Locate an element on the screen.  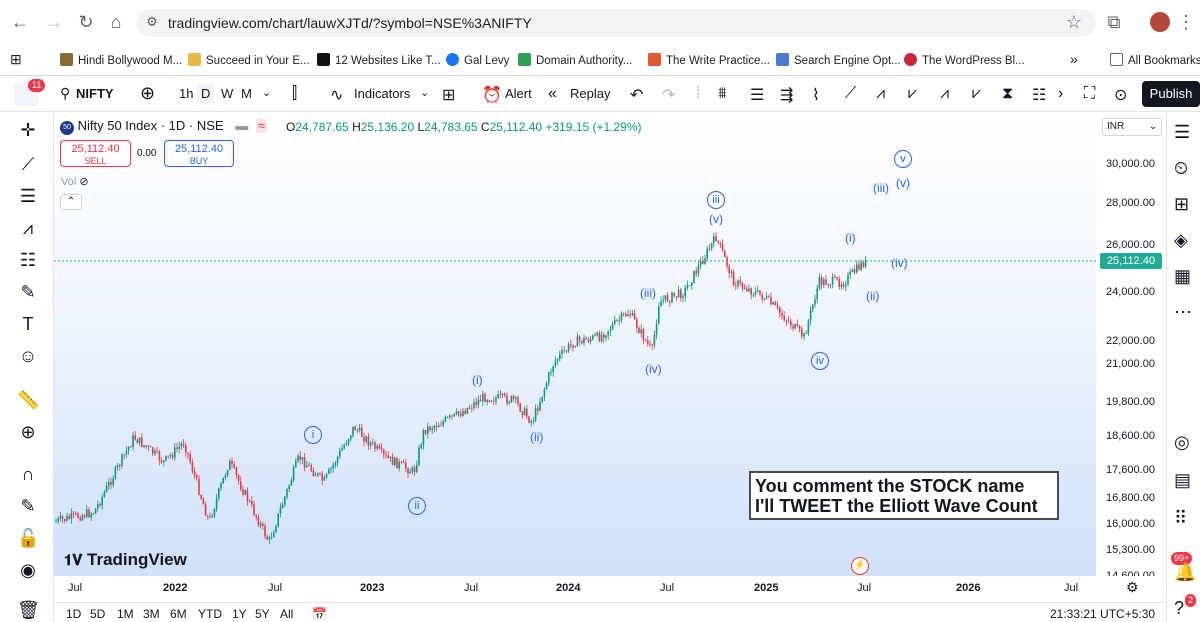
home-icon: ⌂ is located at coordinates (116, 22).